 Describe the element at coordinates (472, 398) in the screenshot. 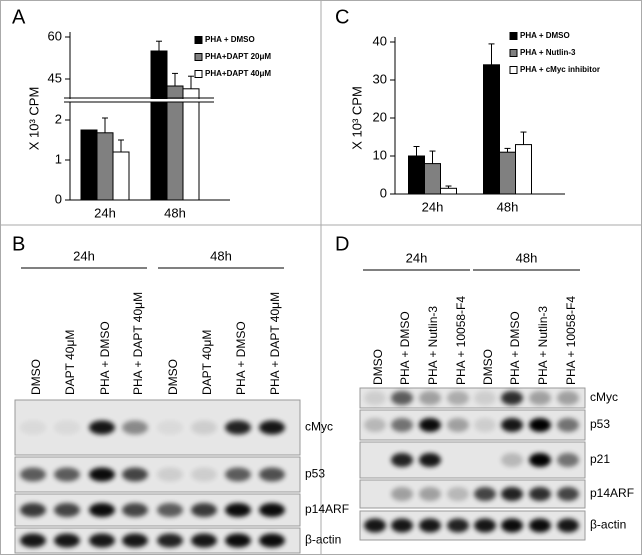

I see `blot-strip` at that location.